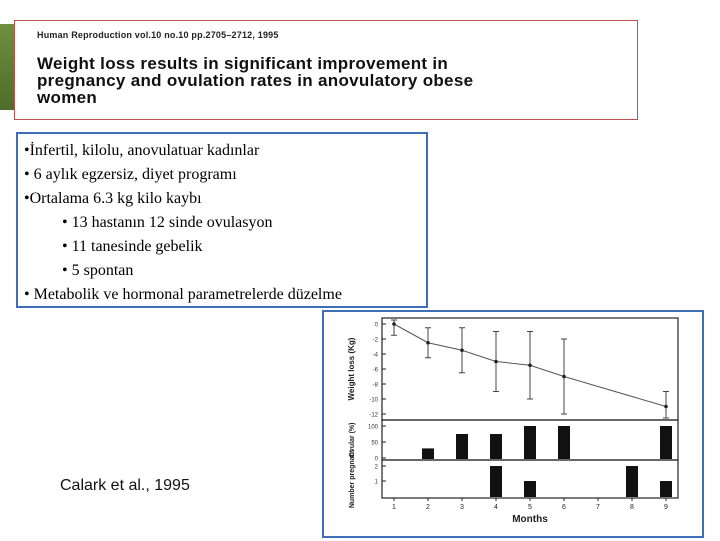 This screenshot has width=720, height=541. What do you see at coordinates (530, 507) in the screenshot?
I see `x-tick-label: 5` at bounding box center [530, 507].